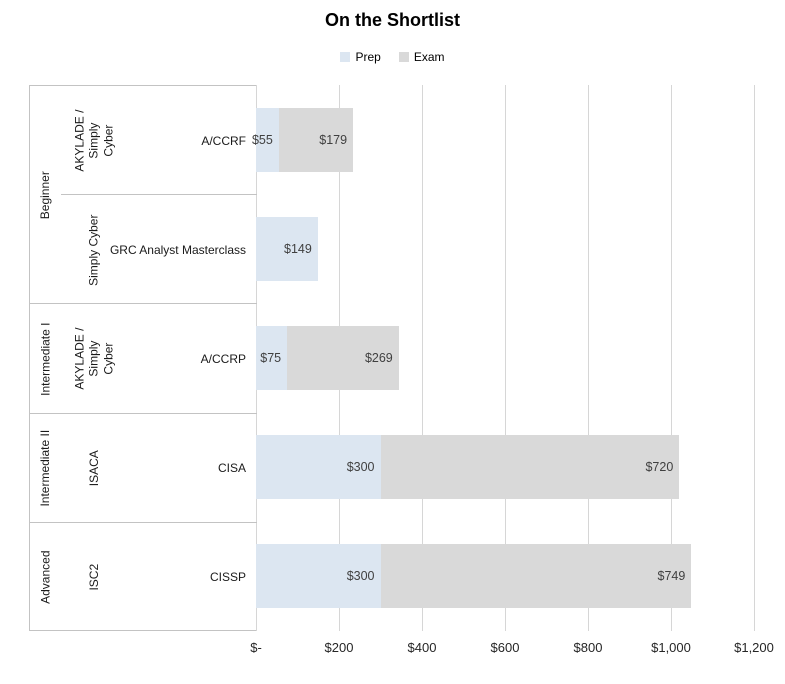  I want to click on x-tick-label: $-, so click(256, 647).